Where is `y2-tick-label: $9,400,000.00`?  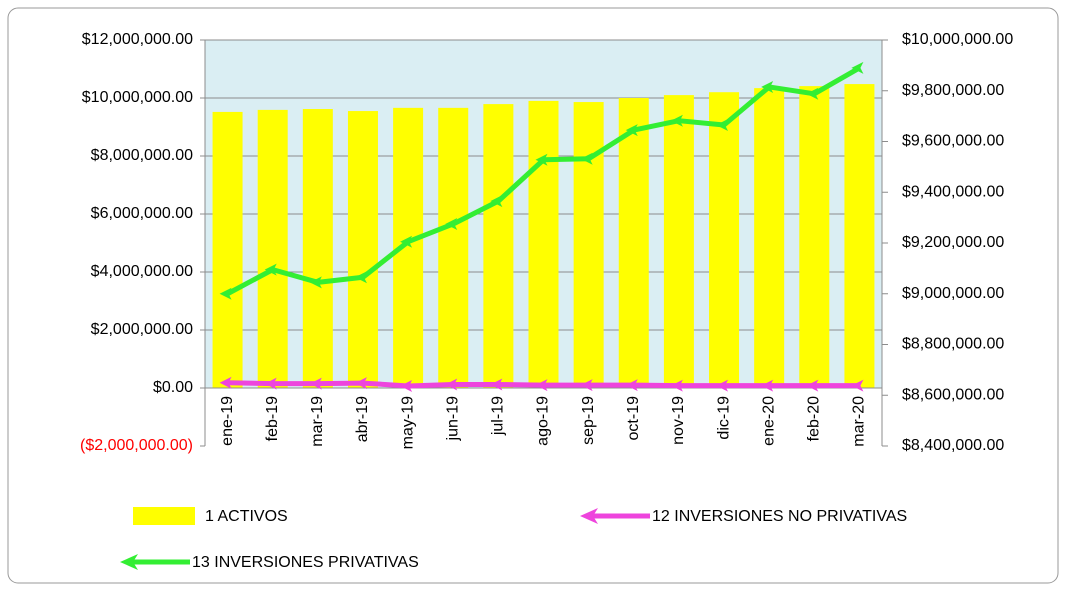 y2-tick-label: $9,400,000.00 is located at coordinates (953, 191).